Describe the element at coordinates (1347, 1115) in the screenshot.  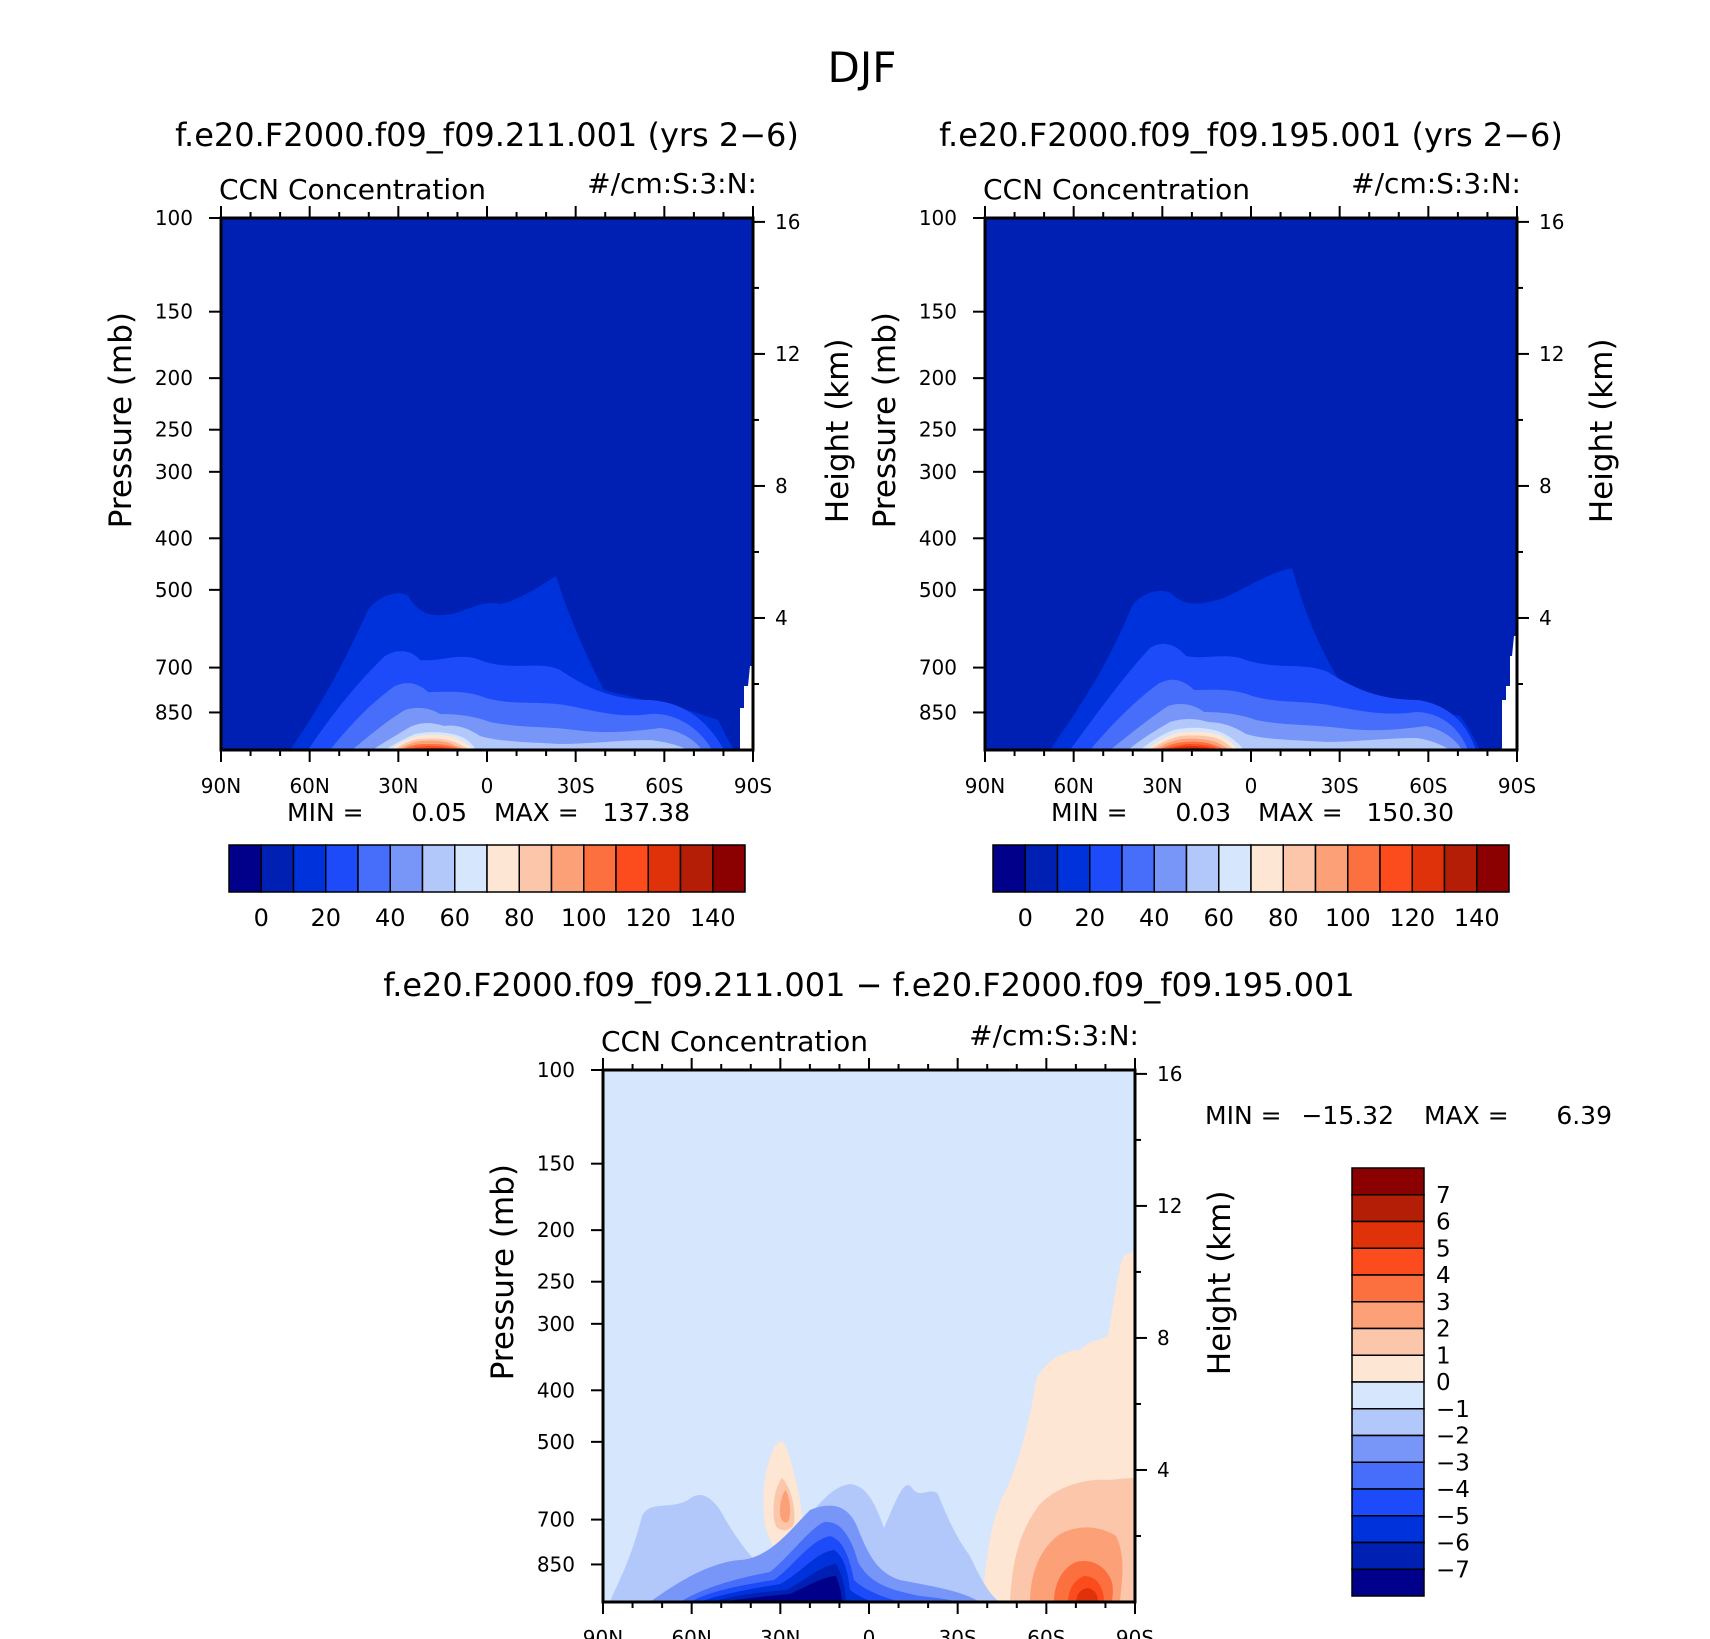
I see `min-value: −15.32` at that location.